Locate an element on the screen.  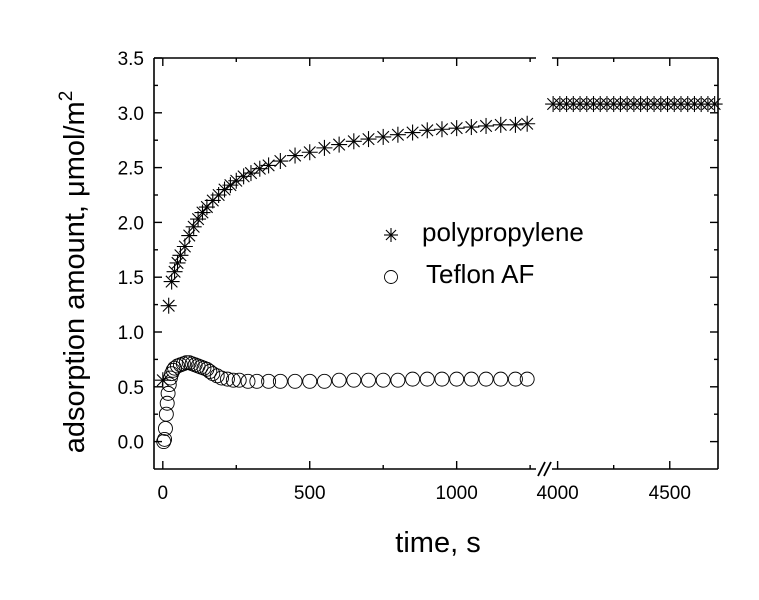
x-tick-label: 4500 is located at coordinates (670, 493).